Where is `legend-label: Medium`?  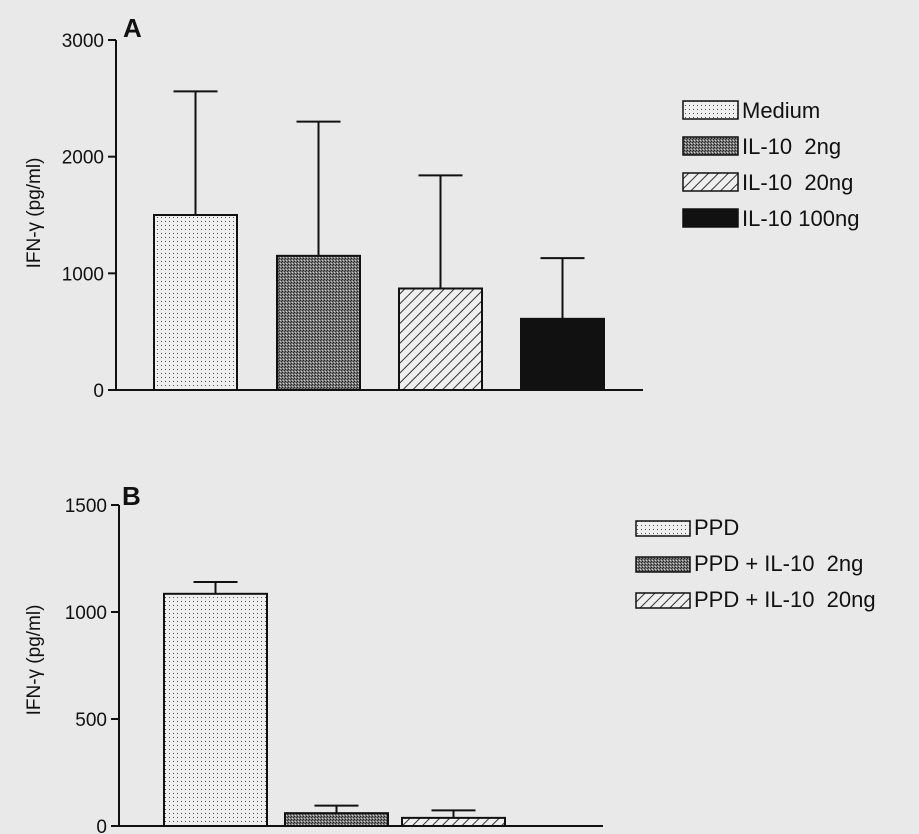
legend-label: Medium is located at coordinates (781, 110).